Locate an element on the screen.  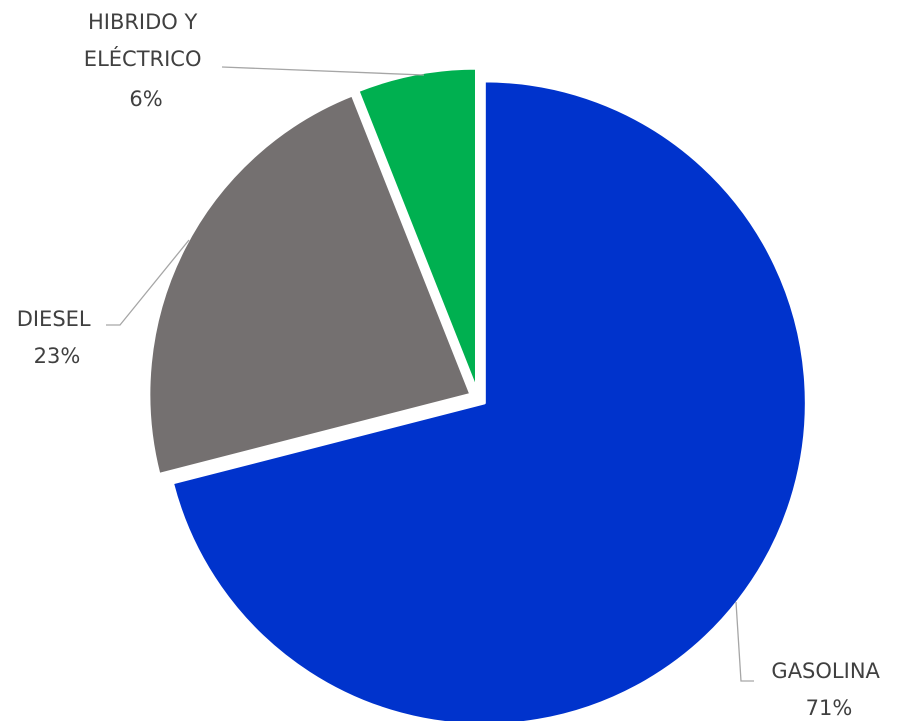
leader-line-diesel is located at coordinates (148, 282).